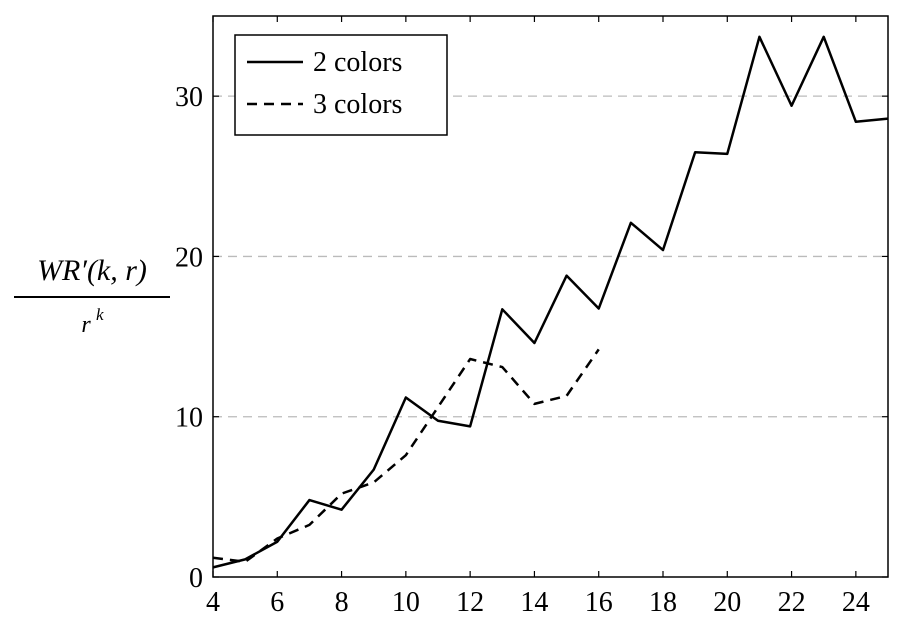  Describe the element at coordinates (599, 602) in the screenshot. I see `x-tick-label: 16` at that location.